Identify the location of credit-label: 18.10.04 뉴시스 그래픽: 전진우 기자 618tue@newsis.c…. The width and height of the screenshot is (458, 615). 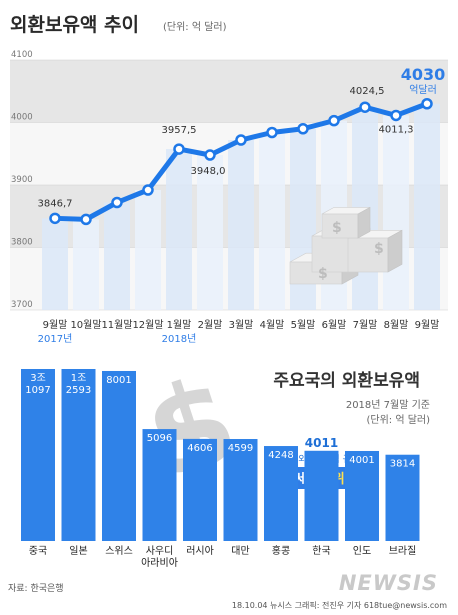
(339, 605).